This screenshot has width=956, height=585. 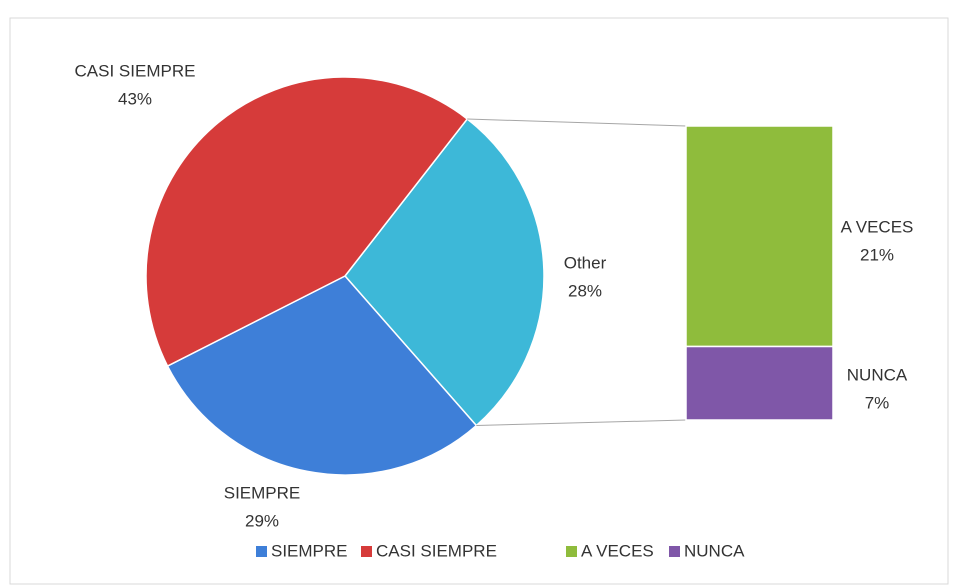 What do you see at coordinates (585, 262) in the screenshot?
I see `data-label-name: Other` at bounding box center [585, 262].